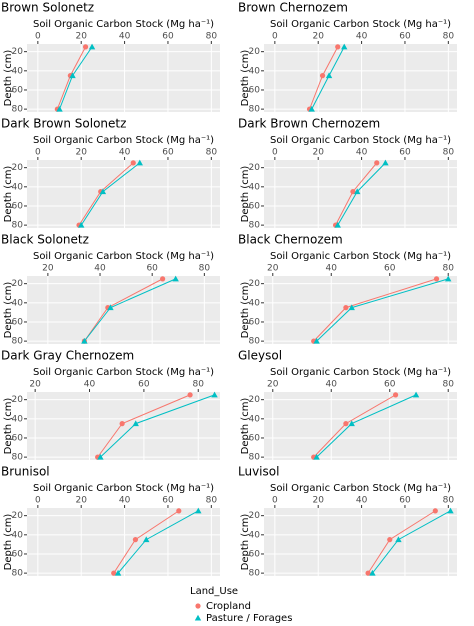 Image resolution: width=474 pixels, height=626 pixels. I want to click on legend-label: Pasture / Forages, so click(249, 618).